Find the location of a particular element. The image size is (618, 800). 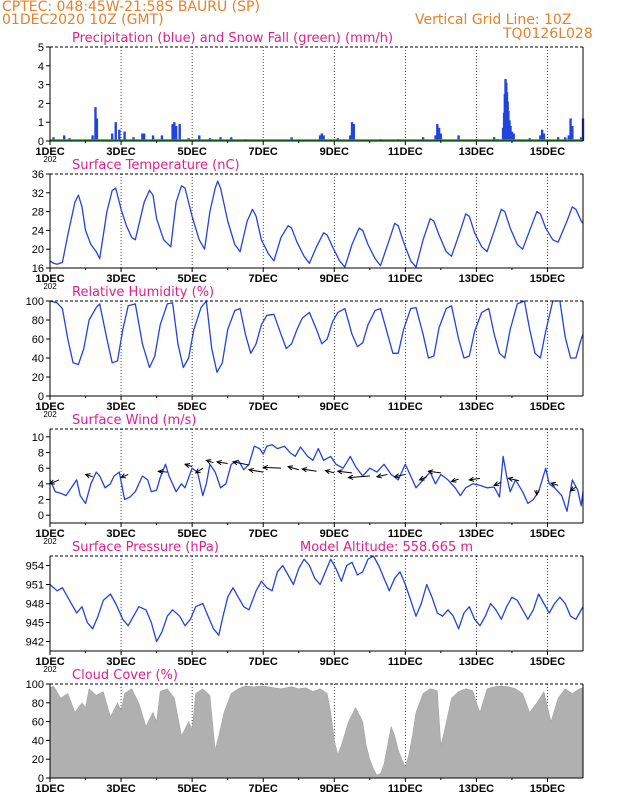

wind-ytick-label: 8 is located at coordinates (41, 454).